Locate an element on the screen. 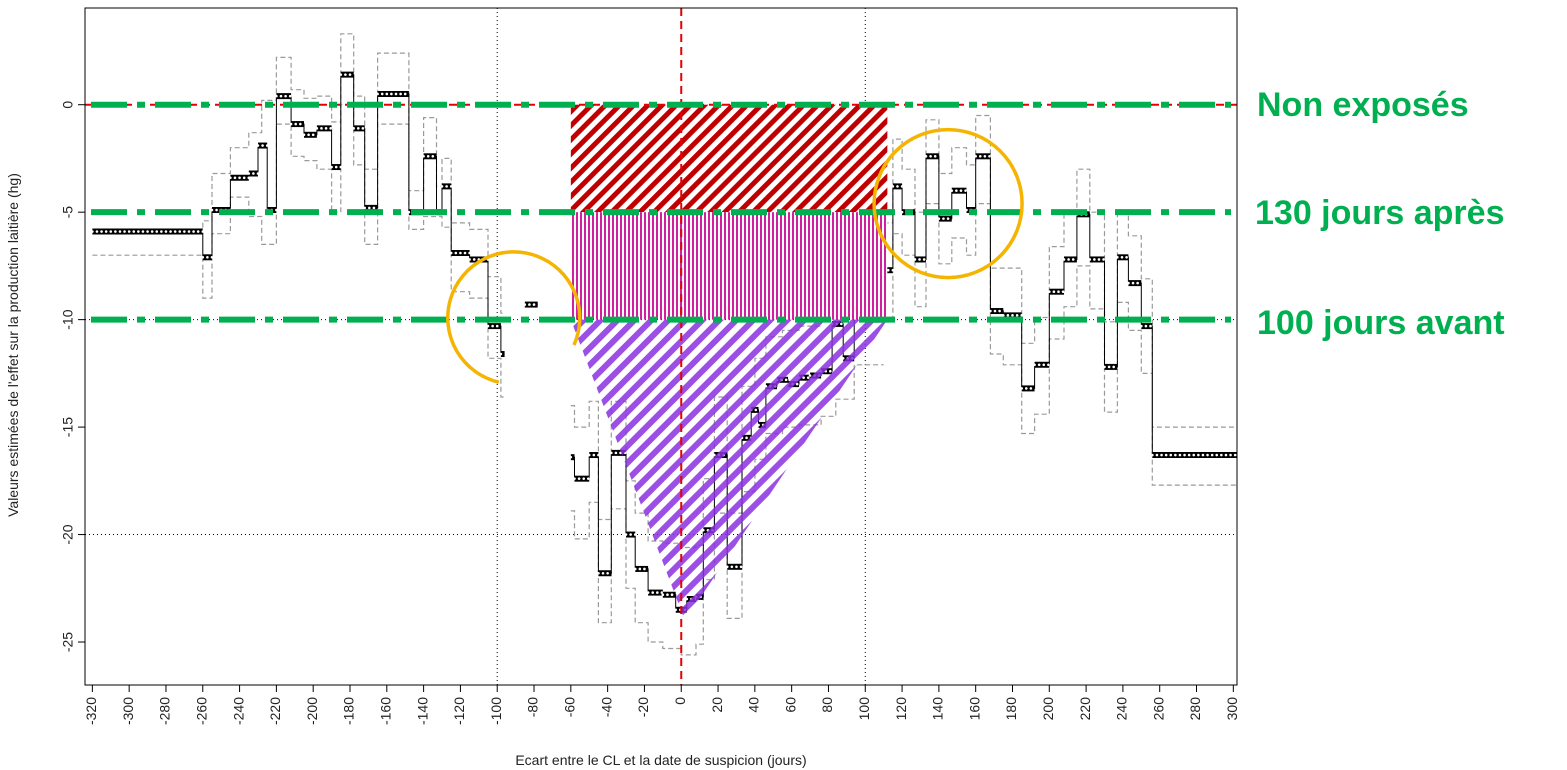  x-tick-label: -20 is located at coordinates (643, 707).